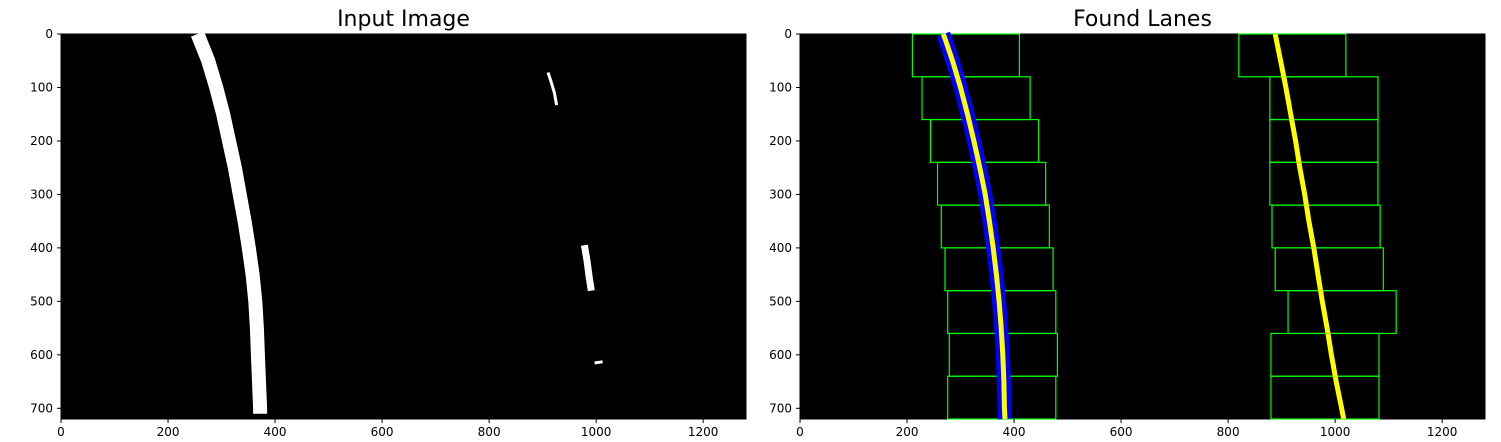 Image resolution: width=1501 pixels, height=442 pixels. Describe the element at coordinates (229, 223) in the screenshot. I see `left-lane-pixels` at that location.